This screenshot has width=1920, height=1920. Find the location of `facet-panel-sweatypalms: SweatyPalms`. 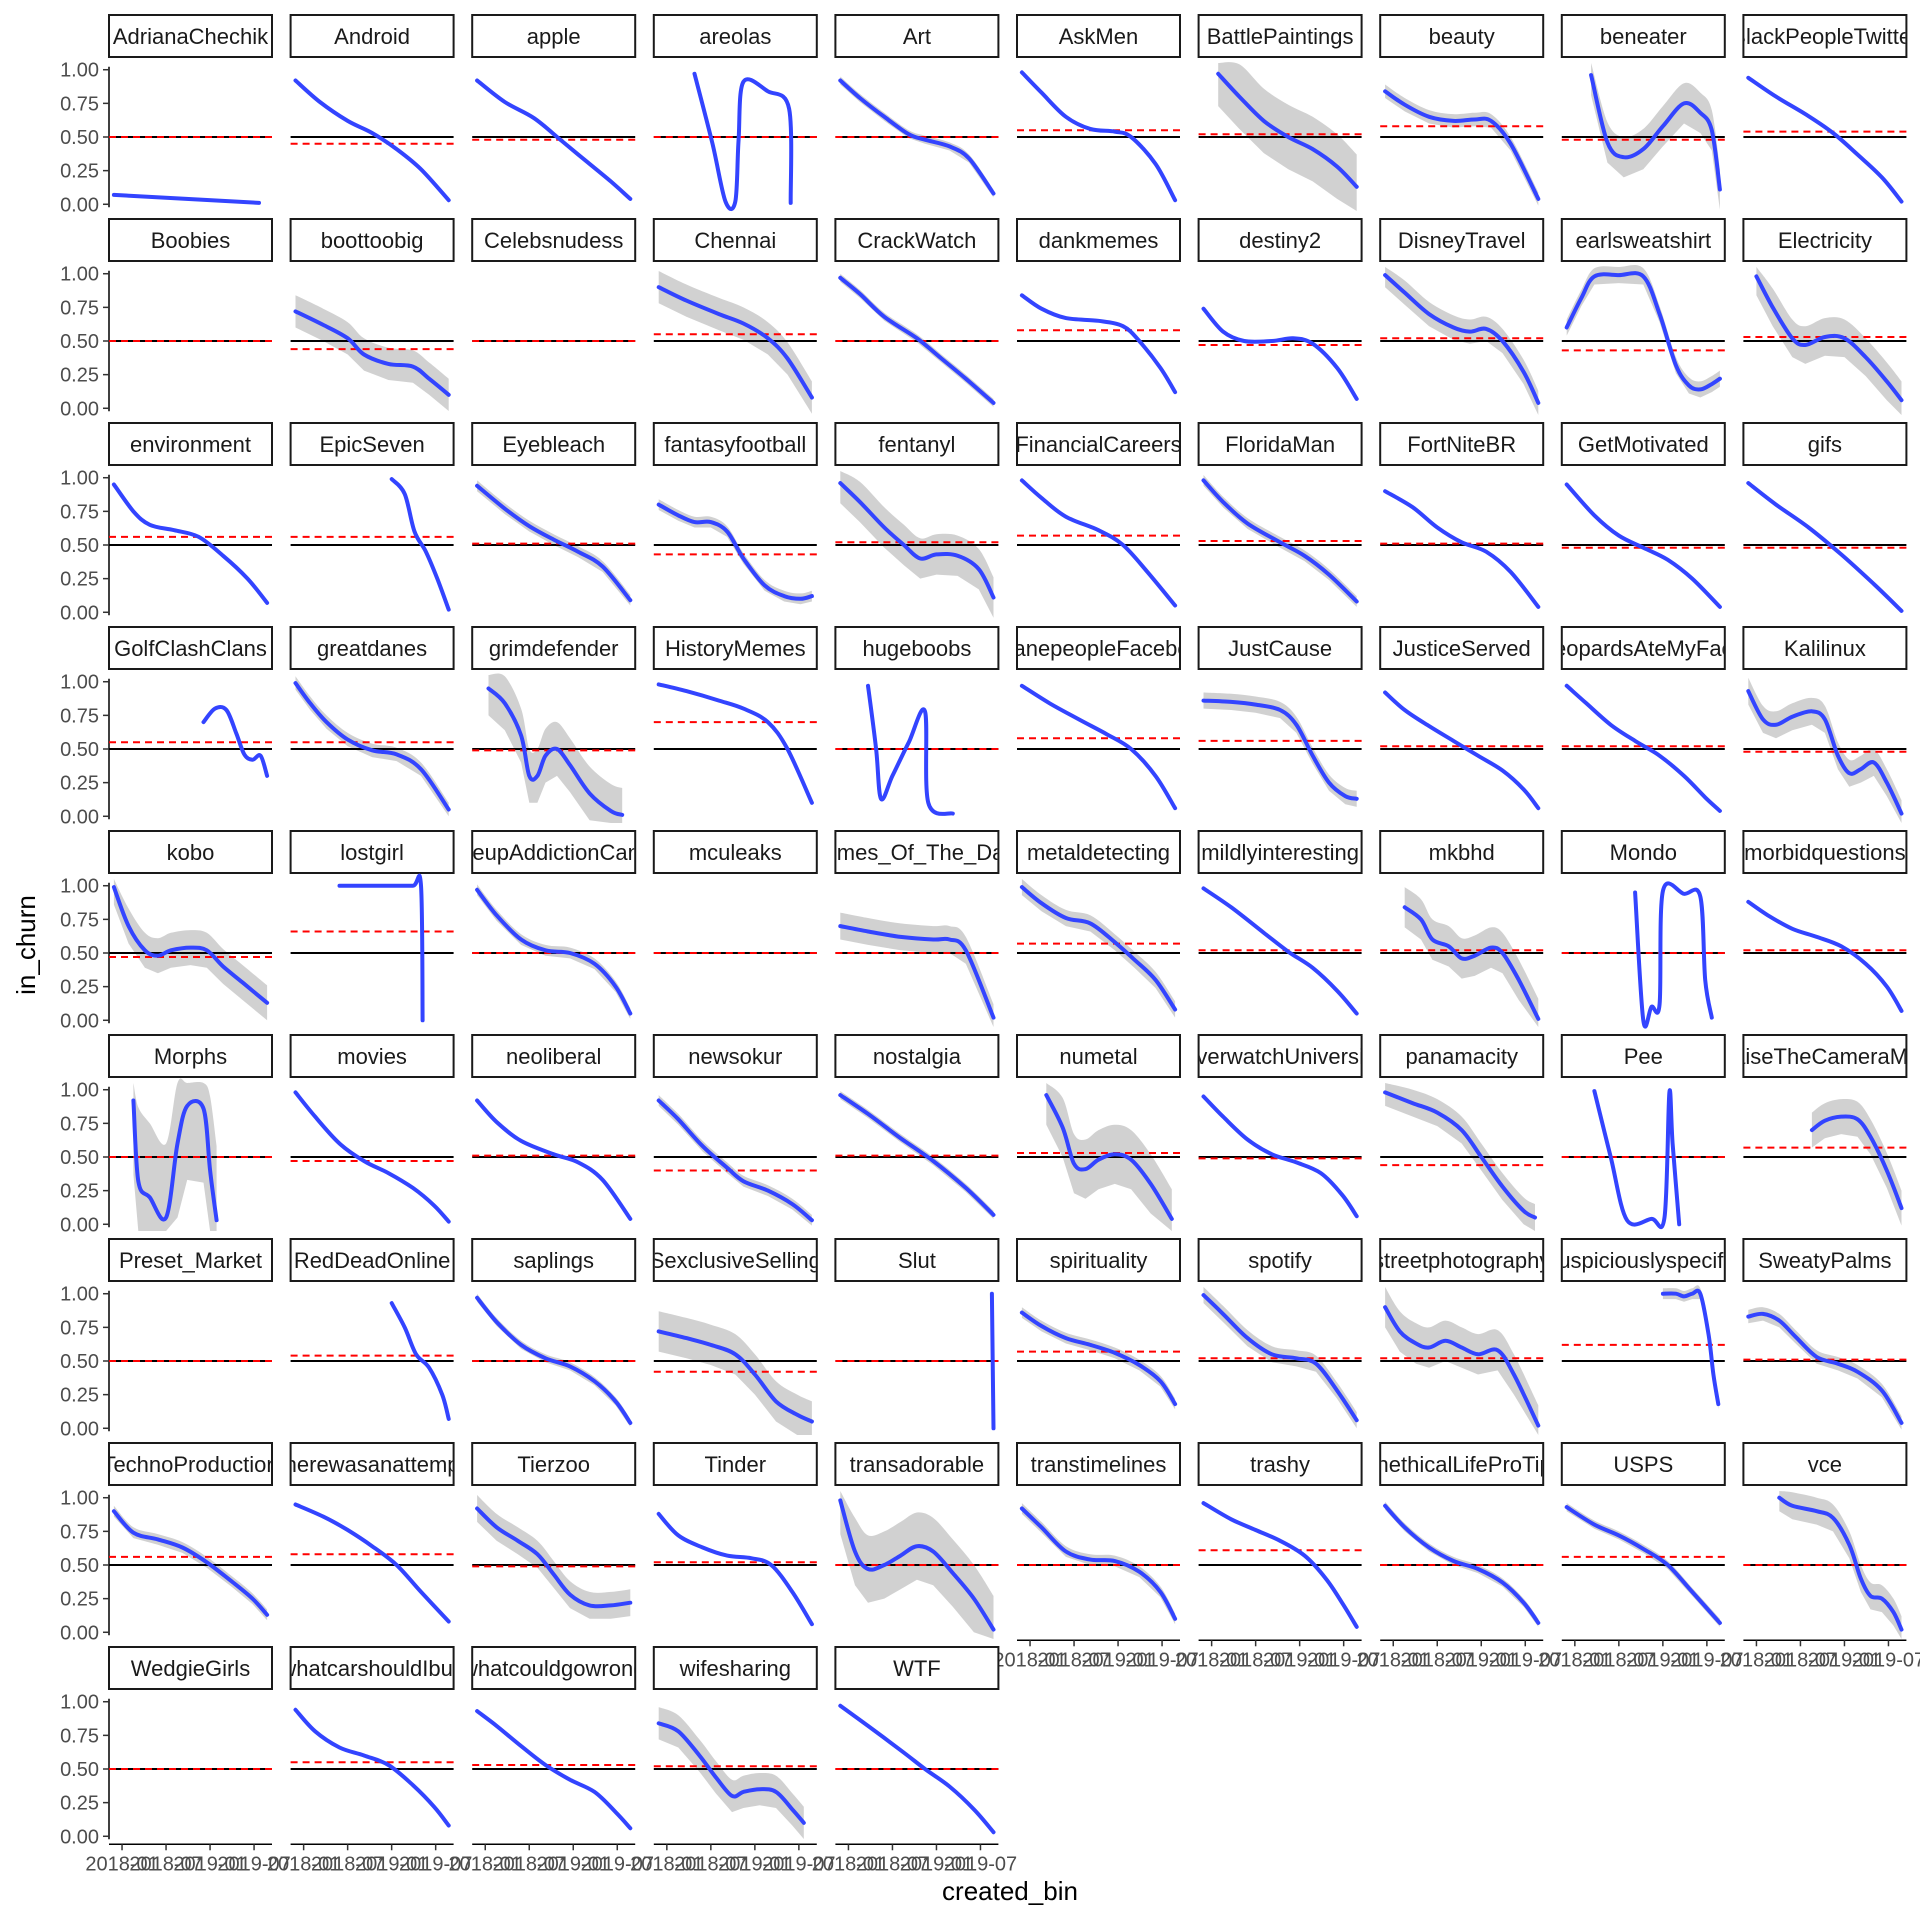

facet-panel-sweatypalms: SweatyPalms is located at coordinates (1825, 1334).